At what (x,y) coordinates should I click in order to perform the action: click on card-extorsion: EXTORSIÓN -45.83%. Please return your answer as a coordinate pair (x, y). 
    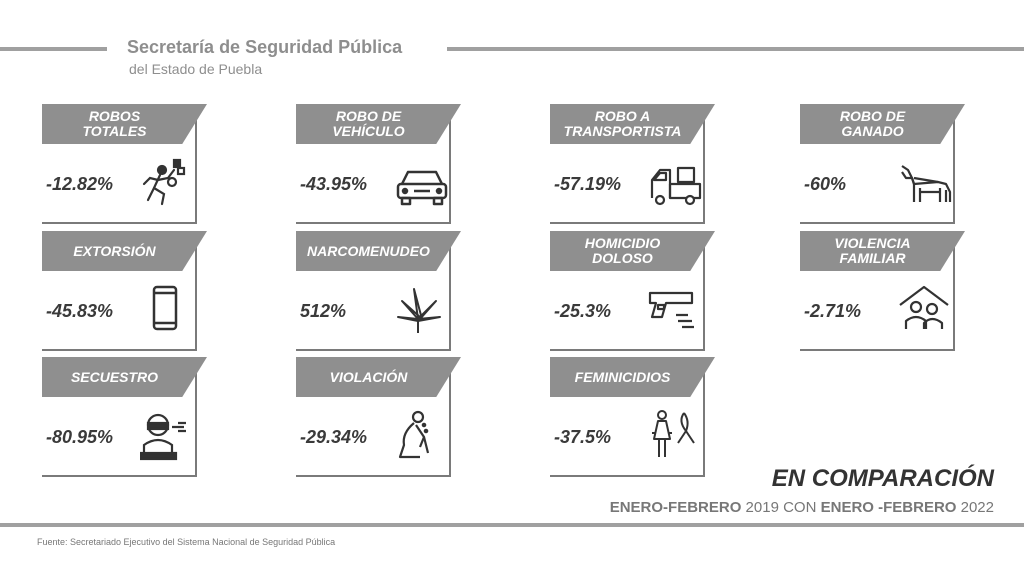
    Looking at the image, I should click on (124, 291).